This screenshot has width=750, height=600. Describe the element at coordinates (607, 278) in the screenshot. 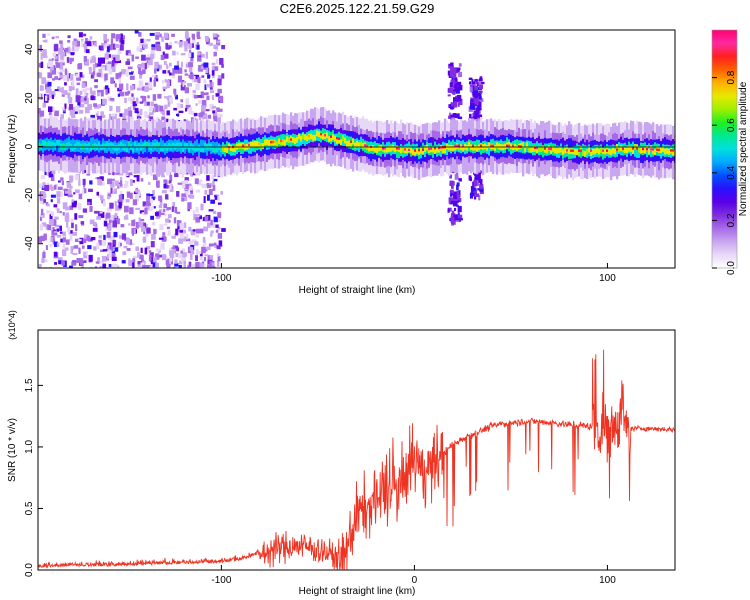

I see `x-tick-label: 100` at that location.